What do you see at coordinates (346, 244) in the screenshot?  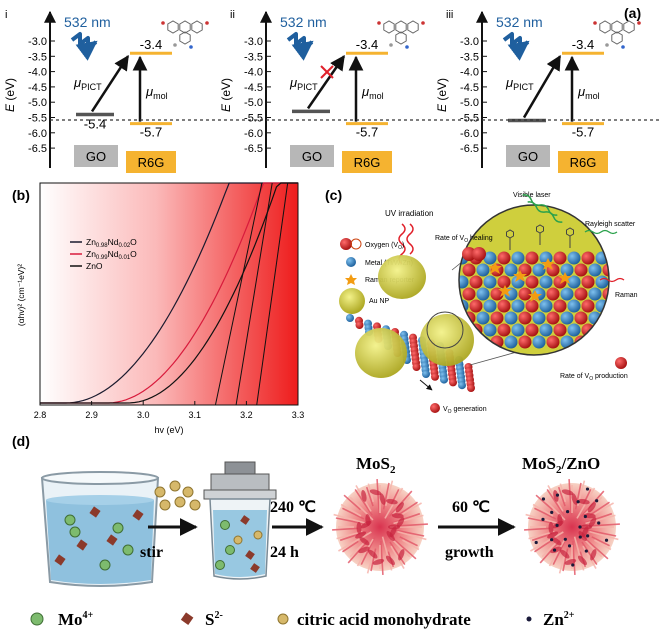 I see `oxygen-legend-icon` at bounding box center [346, 244].